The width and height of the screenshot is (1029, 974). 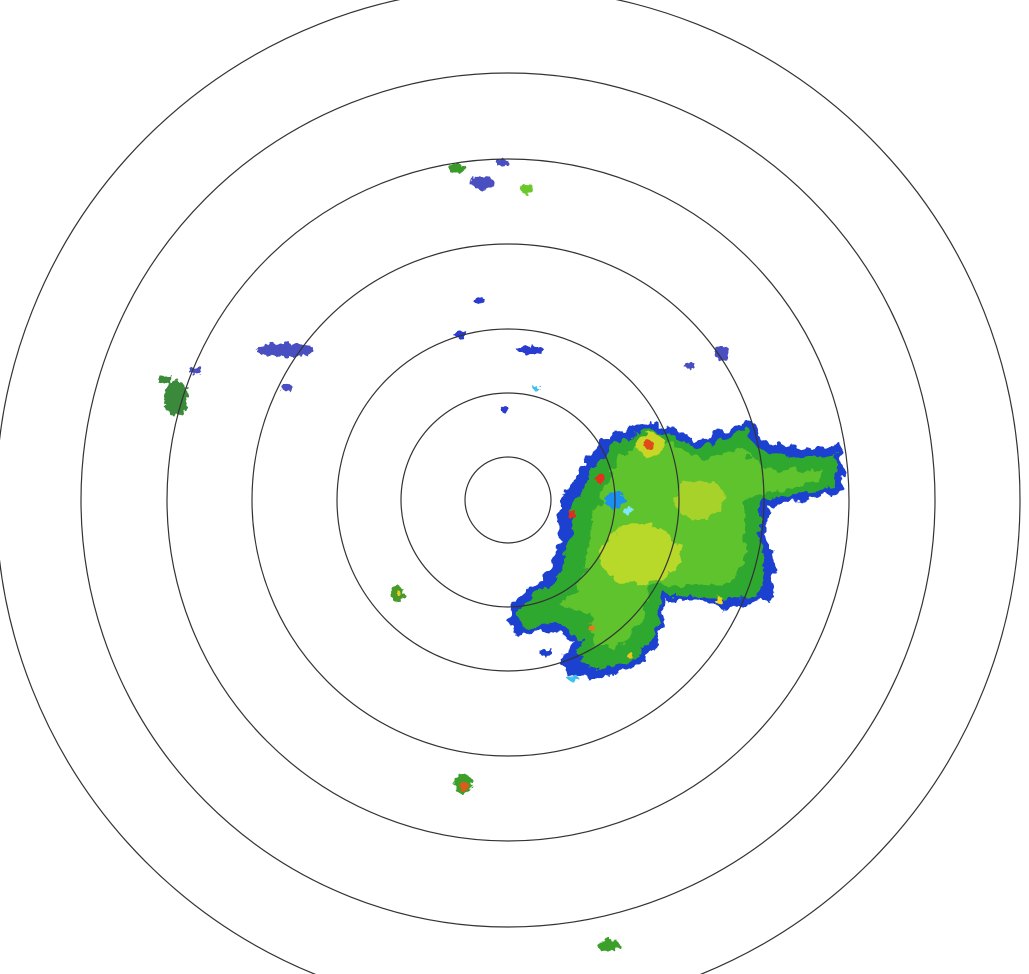 I want to click on echo-cells, so click(x=632, y=560).